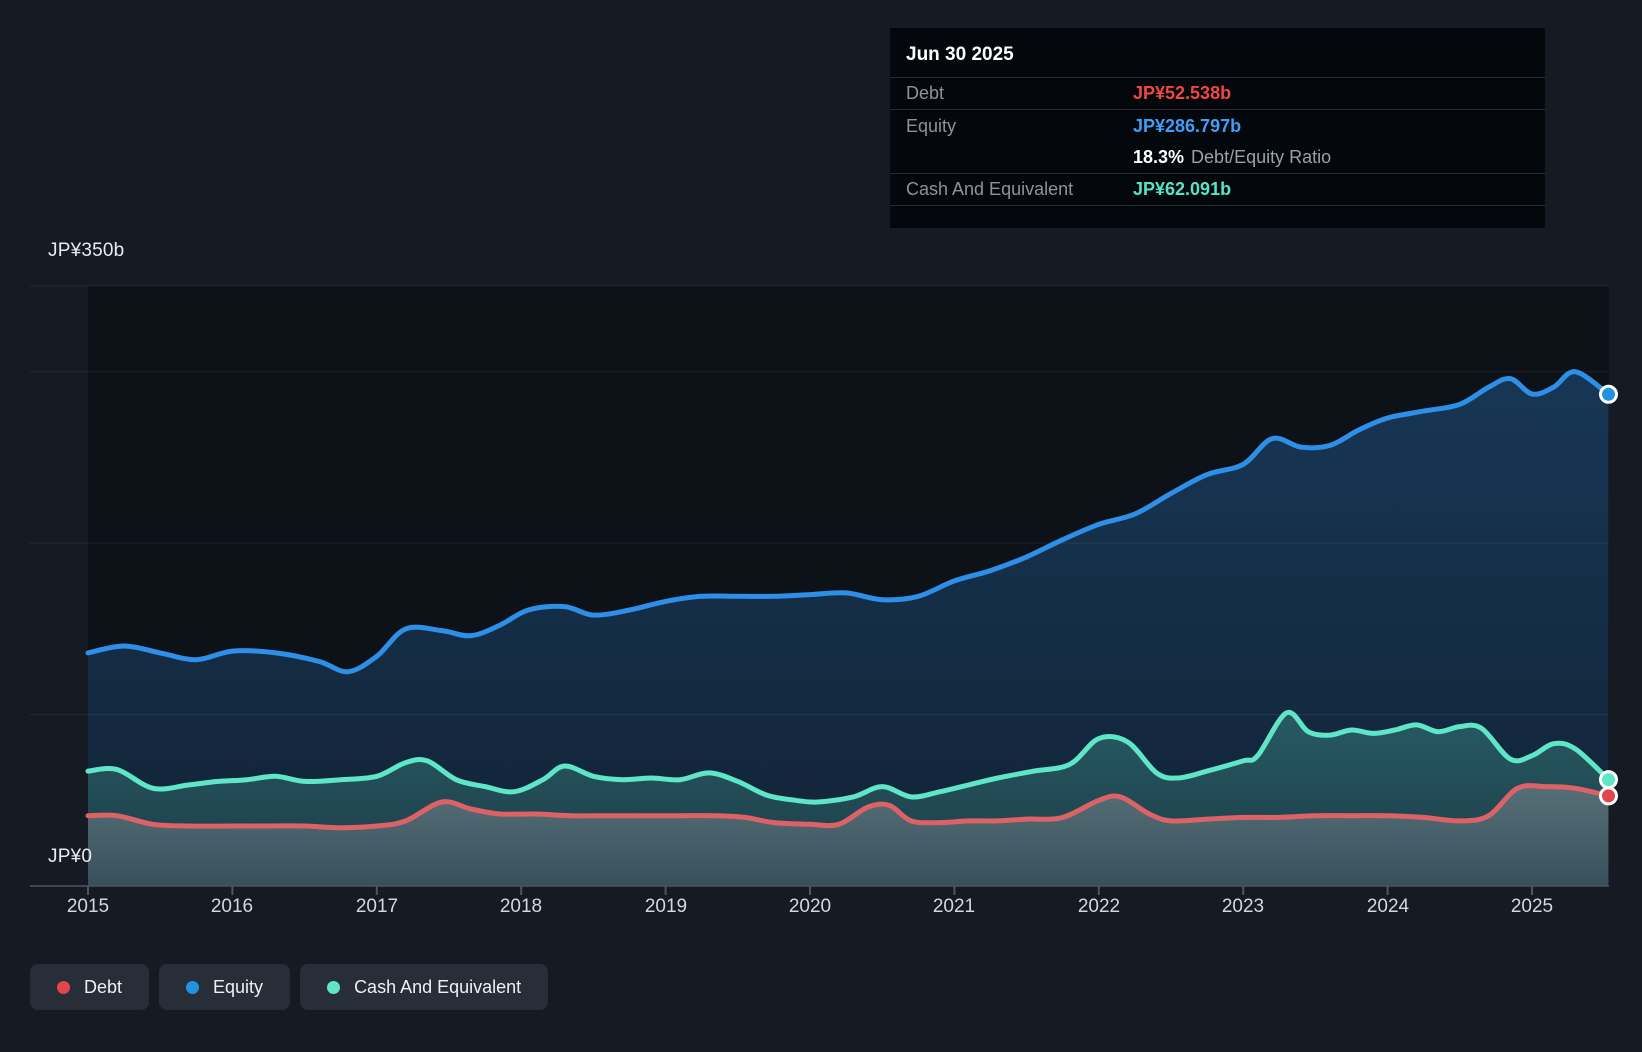  I want to click on tooltip-row-ratio: 18.3% Debt/Equity Ratio, so click(1217, 158).